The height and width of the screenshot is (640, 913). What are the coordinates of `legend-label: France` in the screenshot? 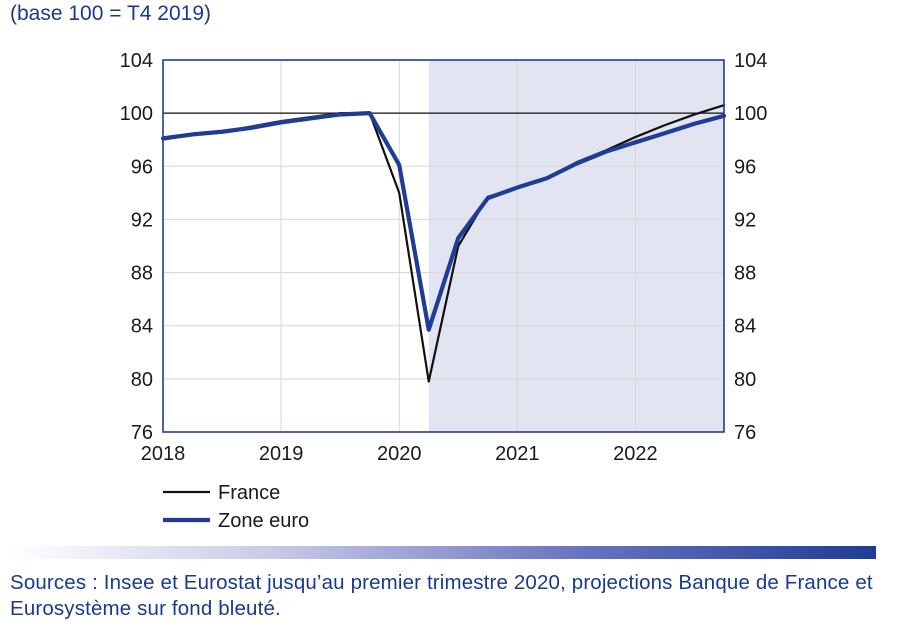 It's located at (249, 493).